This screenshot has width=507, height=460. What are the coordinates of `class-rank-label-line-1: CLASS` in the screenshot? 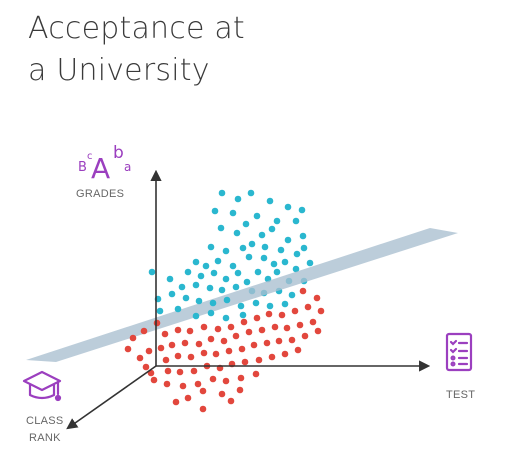 It's located at (45, 421).